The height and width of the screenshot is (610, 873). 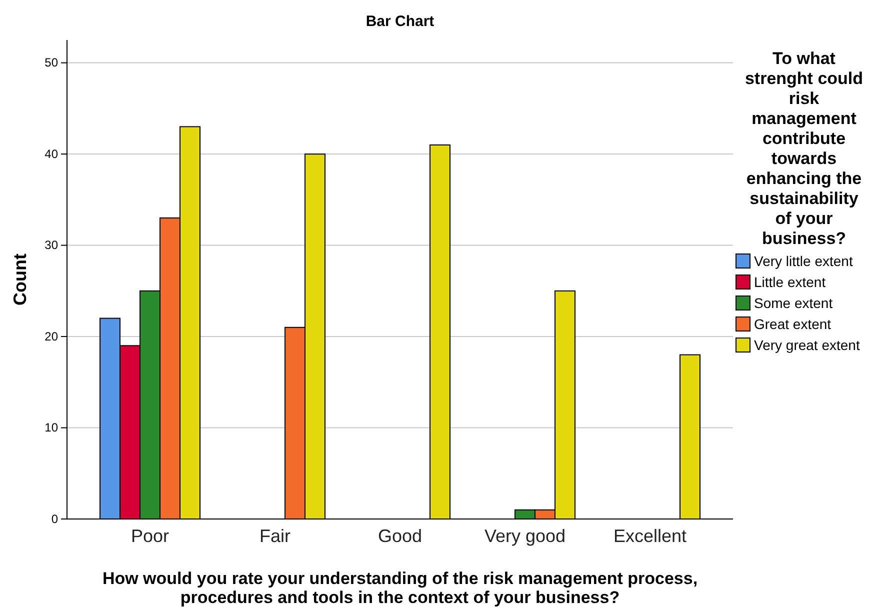 What do you see at coordinates (804, 148) in the screenshot?
I see `text: To what strenght could risk management contribute towards enhancing the sustainability of your business?` at bounding box center [804, 148].